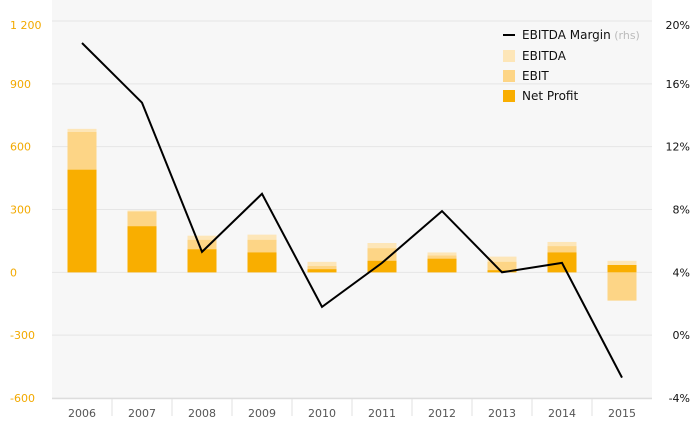 The image size is (700, 433). I want to click on legend-label: EBITDA Margin (rhs), so click(581, 35).